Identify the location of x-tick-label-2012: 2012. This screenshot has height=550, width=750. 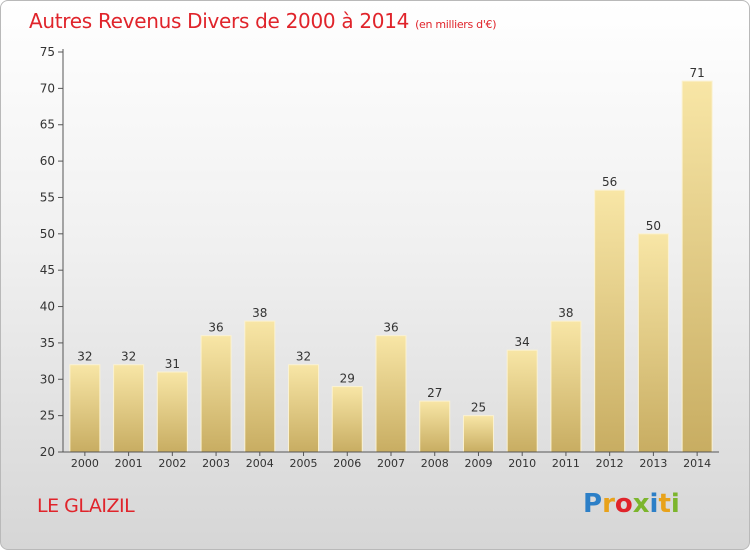
(610, 463).